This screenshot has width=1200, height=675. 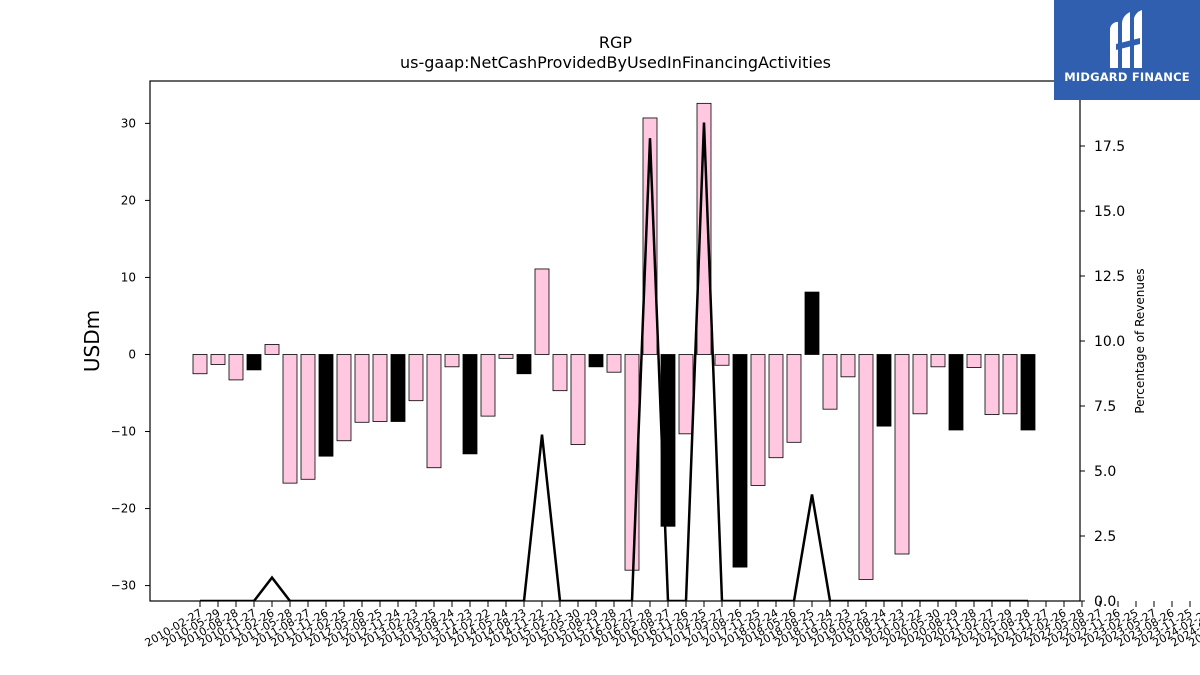 What do you see at coordinates (123, 586) in the screenshot?
I see `y-tick-label: −30` at bounding box center [123, 586].